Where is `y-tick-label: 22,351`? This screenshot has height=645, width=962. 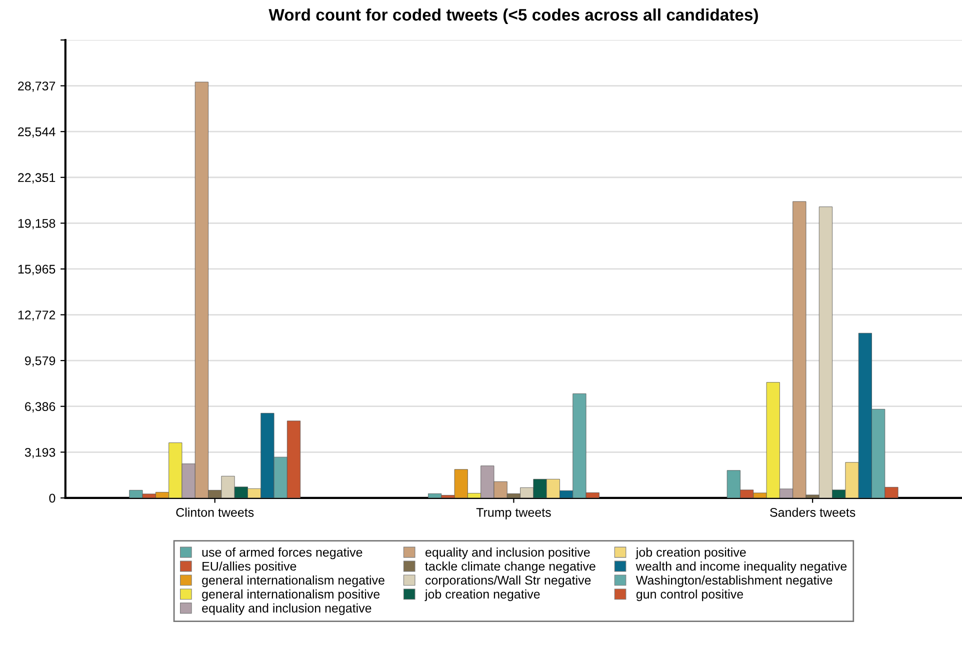 y-tick-label: 22,351 is located at coordinates (37, 178).